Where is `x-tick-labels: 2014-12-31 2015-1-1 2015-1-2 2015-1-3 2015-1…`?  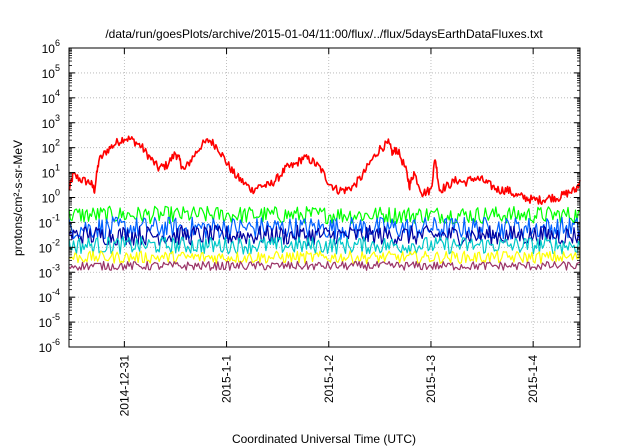 x-tick-labels: 2014-12-31 2015-1-1 2015-1-2 2015-1-3 2015-1… is located at coordinates (328, 386).